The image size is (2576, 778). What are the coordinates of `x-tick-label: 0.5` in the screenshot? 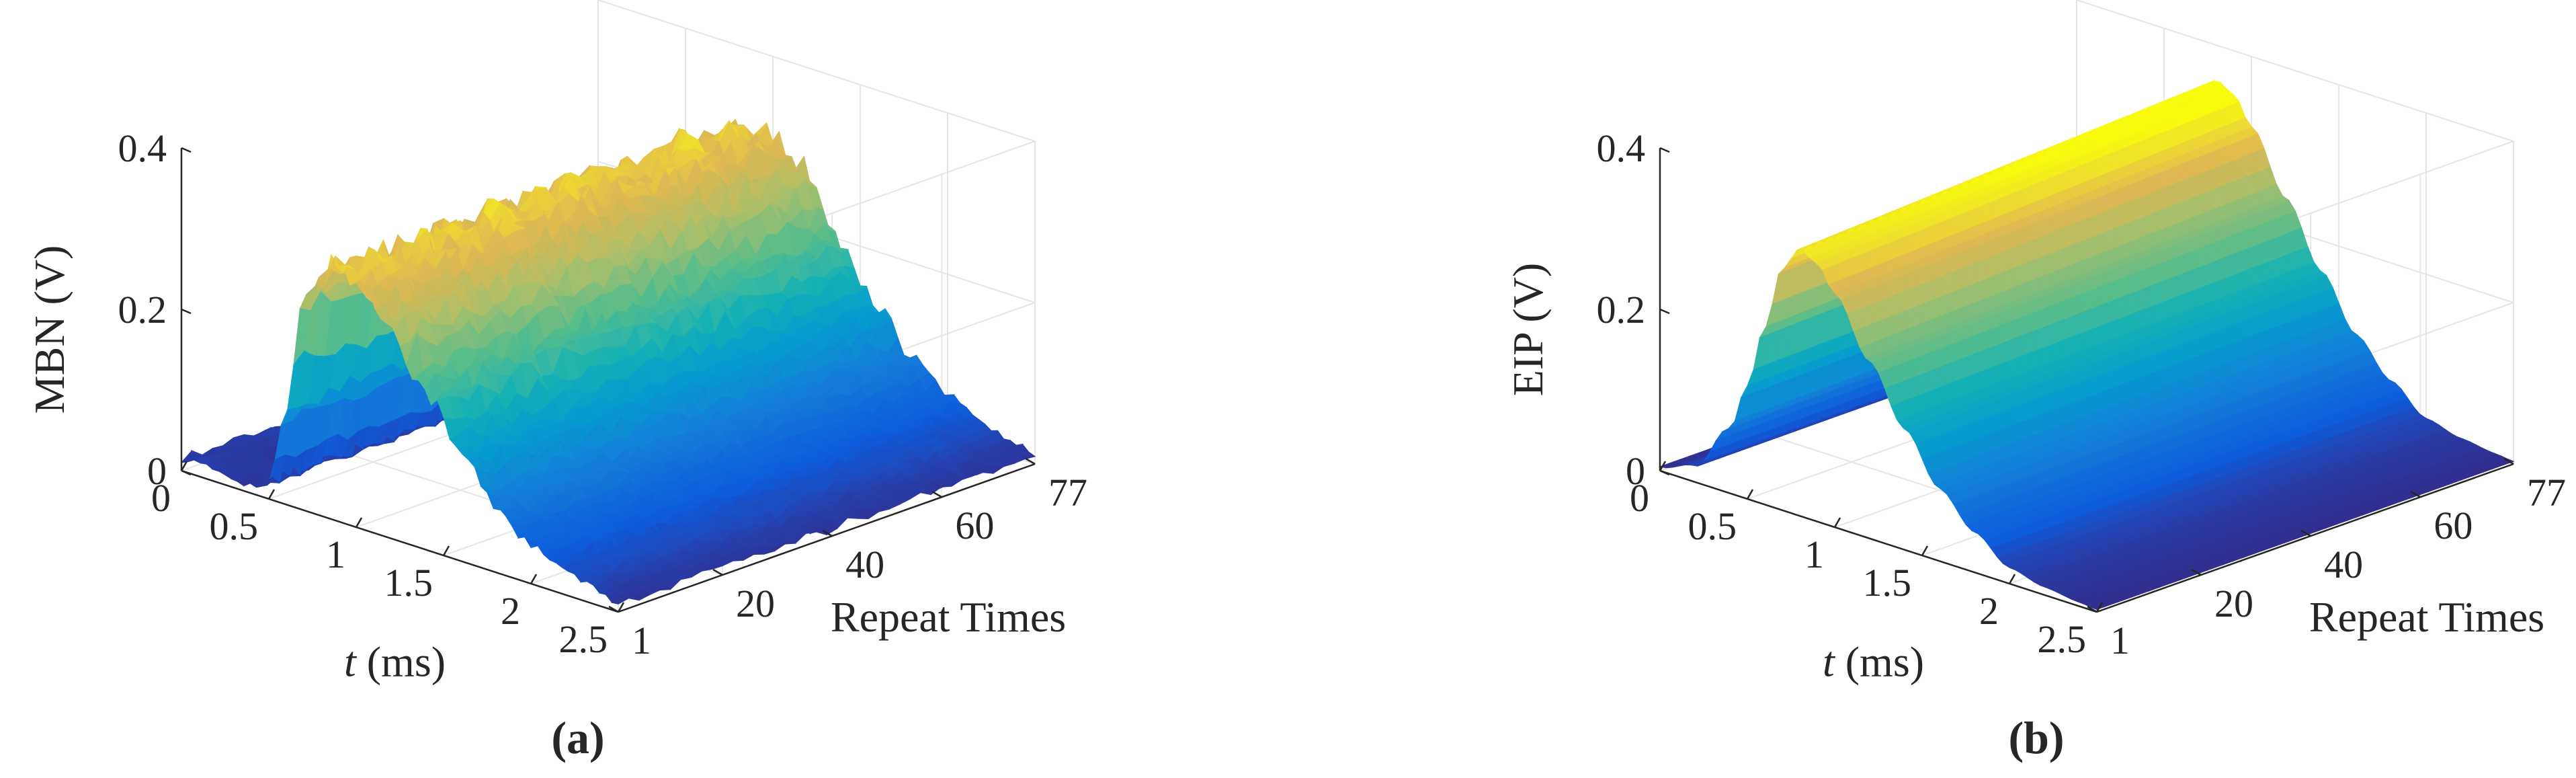 It's located at (234, 526).